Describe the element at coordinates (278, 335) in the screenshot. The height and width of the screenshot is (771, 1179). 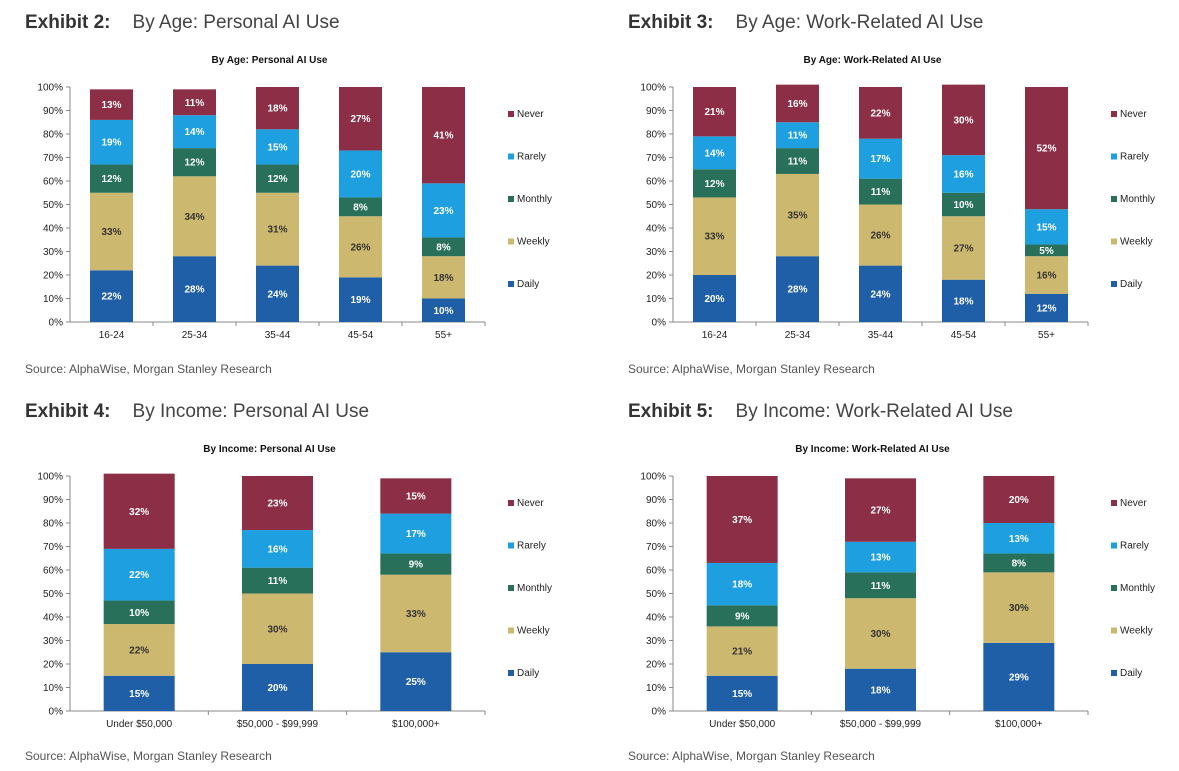
I see `x-tick-label: 35-44` at that location.